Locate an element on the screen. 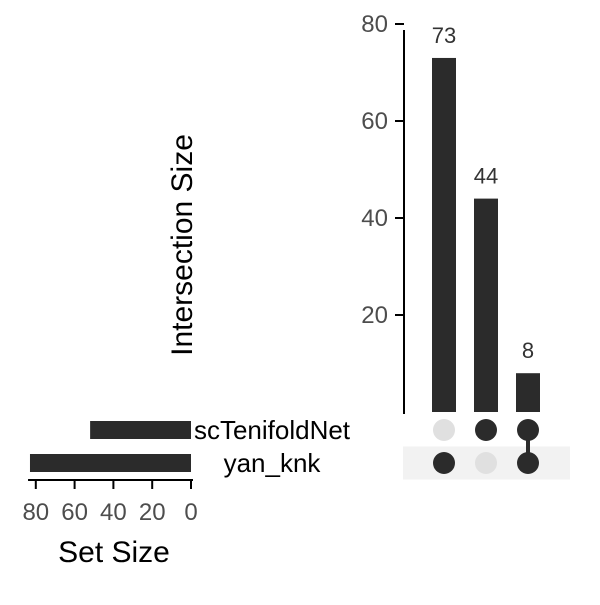 This screenshot has height=605, width=600. intersection-bar-label: 44 is located at coordinates (486, 176).